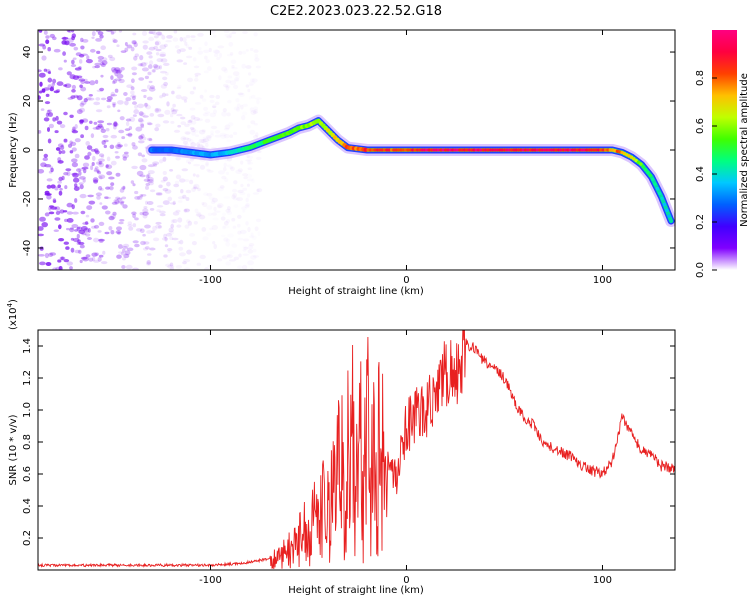 This screenshot has width=750, height=600. Describe the element at coordinates (356, 291) in the screenshot. I see `spectrogram-x-label: Height of straight line (km)` at that location.